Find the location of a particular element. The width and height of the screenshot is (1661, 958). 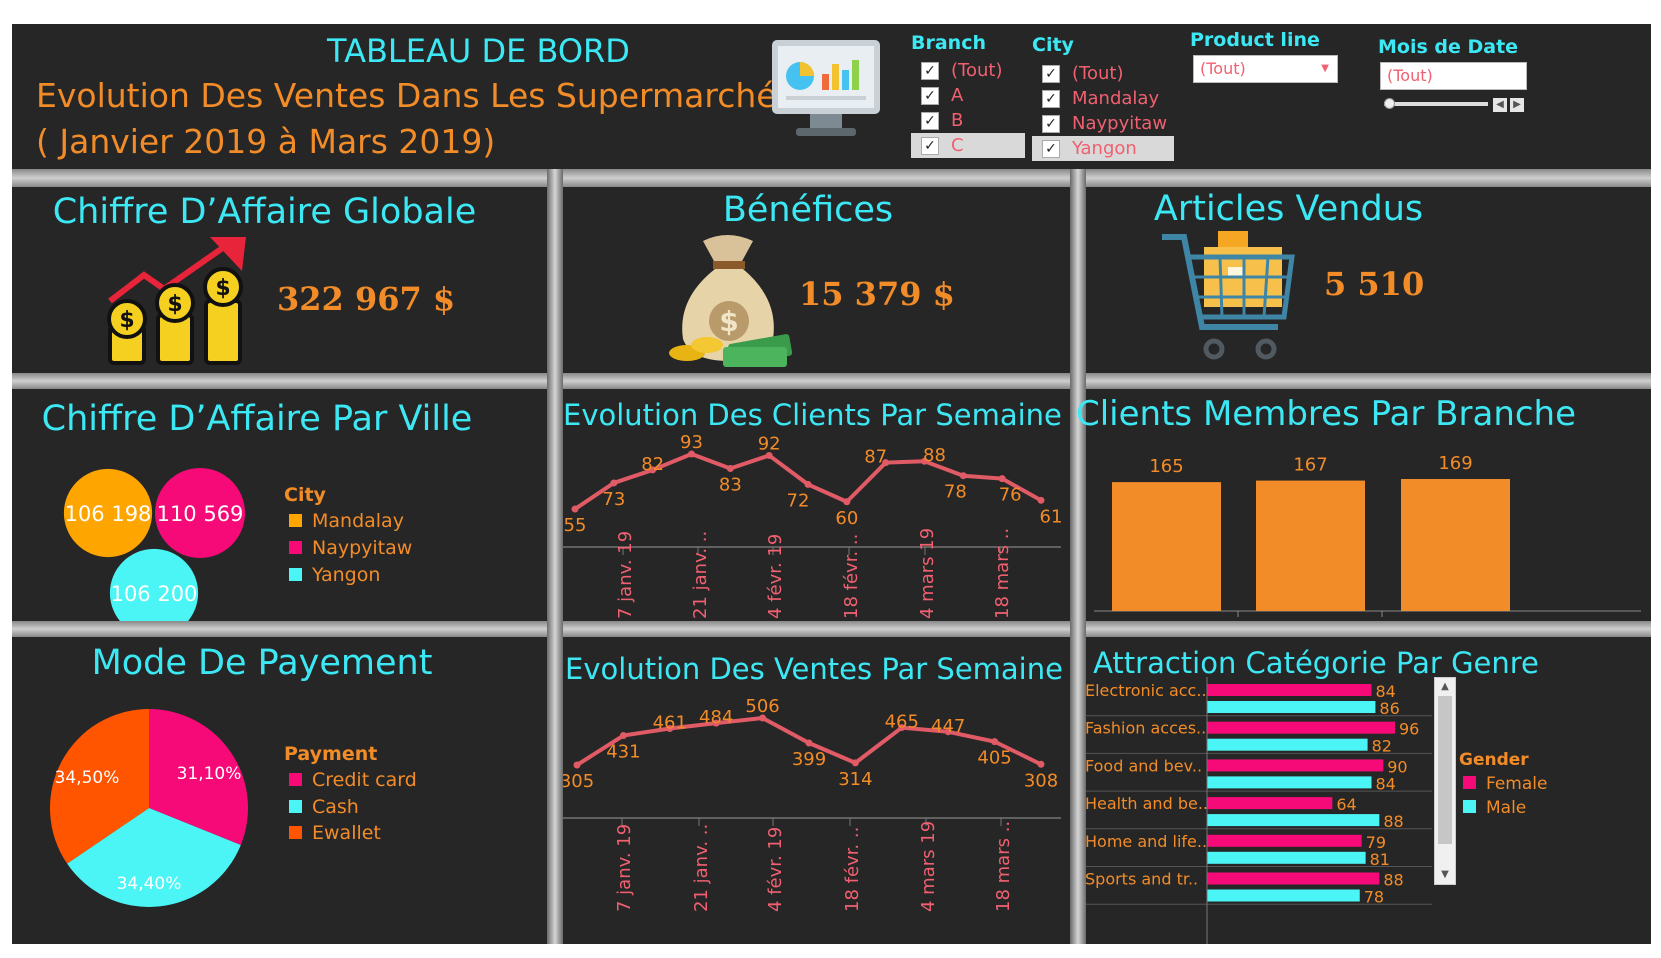

payment-pie-chart: 31,10% 34,40% 34,50% is located at coordinates (149, 808).